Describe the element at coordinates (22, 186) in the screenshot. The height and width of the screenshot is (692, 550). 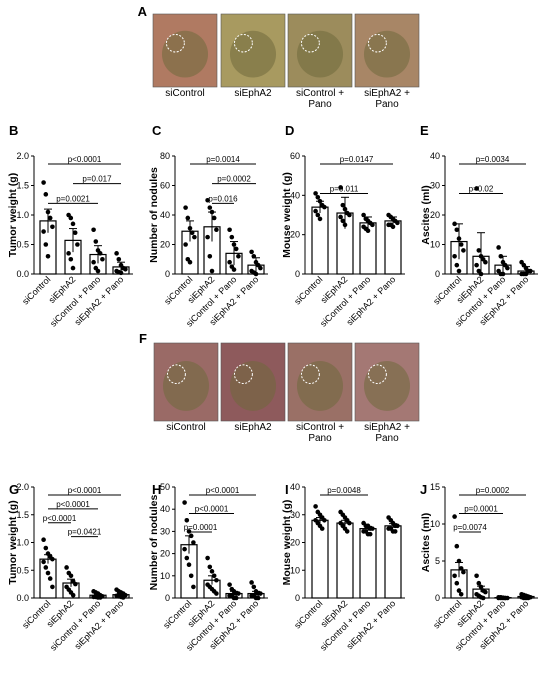
I see `y-tick-label: 1.5` at that location.